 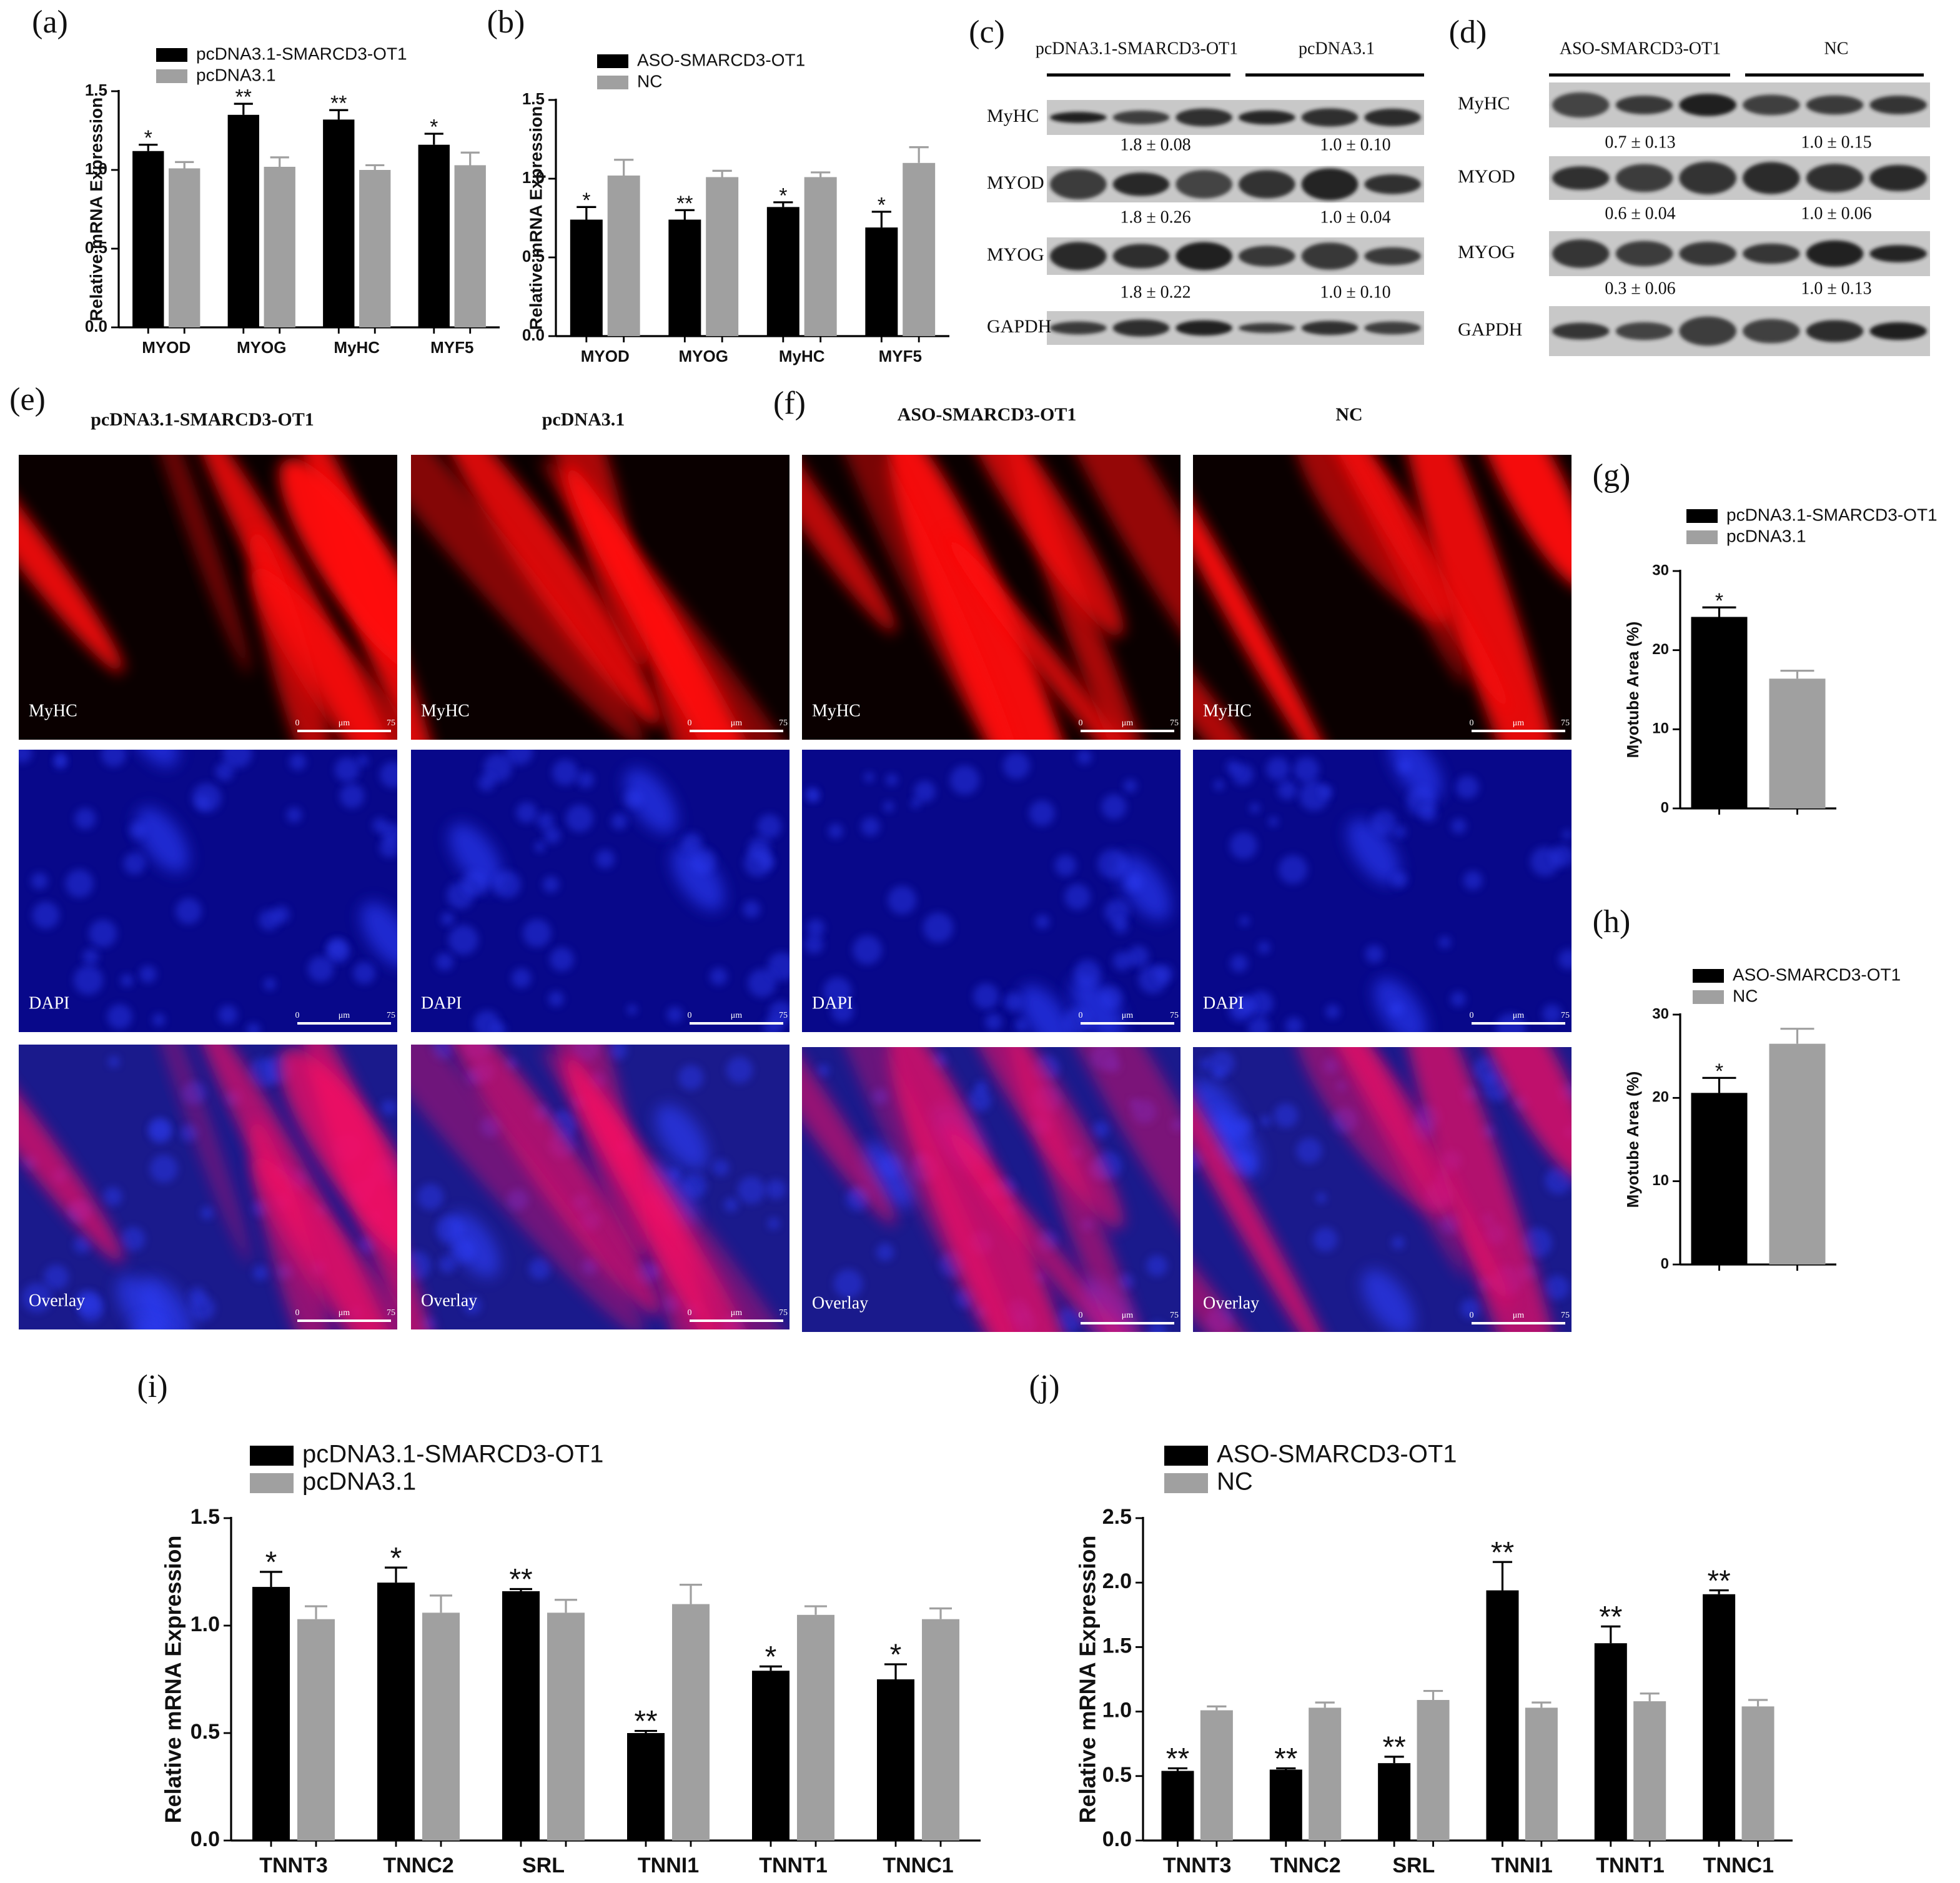 What do you see at coordinates (57, 1300) in the screenshot?
I see `channel-label: Overlay` at bounding box center [57, 1300].